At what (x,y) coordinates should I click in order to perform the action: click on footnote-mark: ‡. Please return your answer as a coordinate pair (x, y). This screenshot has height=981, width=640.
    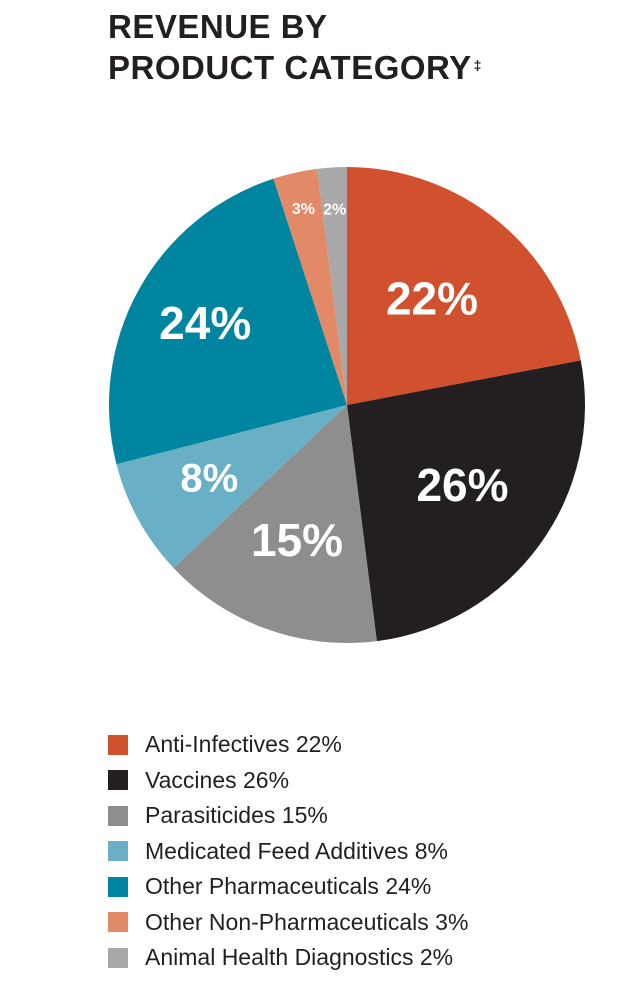
    Looking at the image, I should click on (477, 65).